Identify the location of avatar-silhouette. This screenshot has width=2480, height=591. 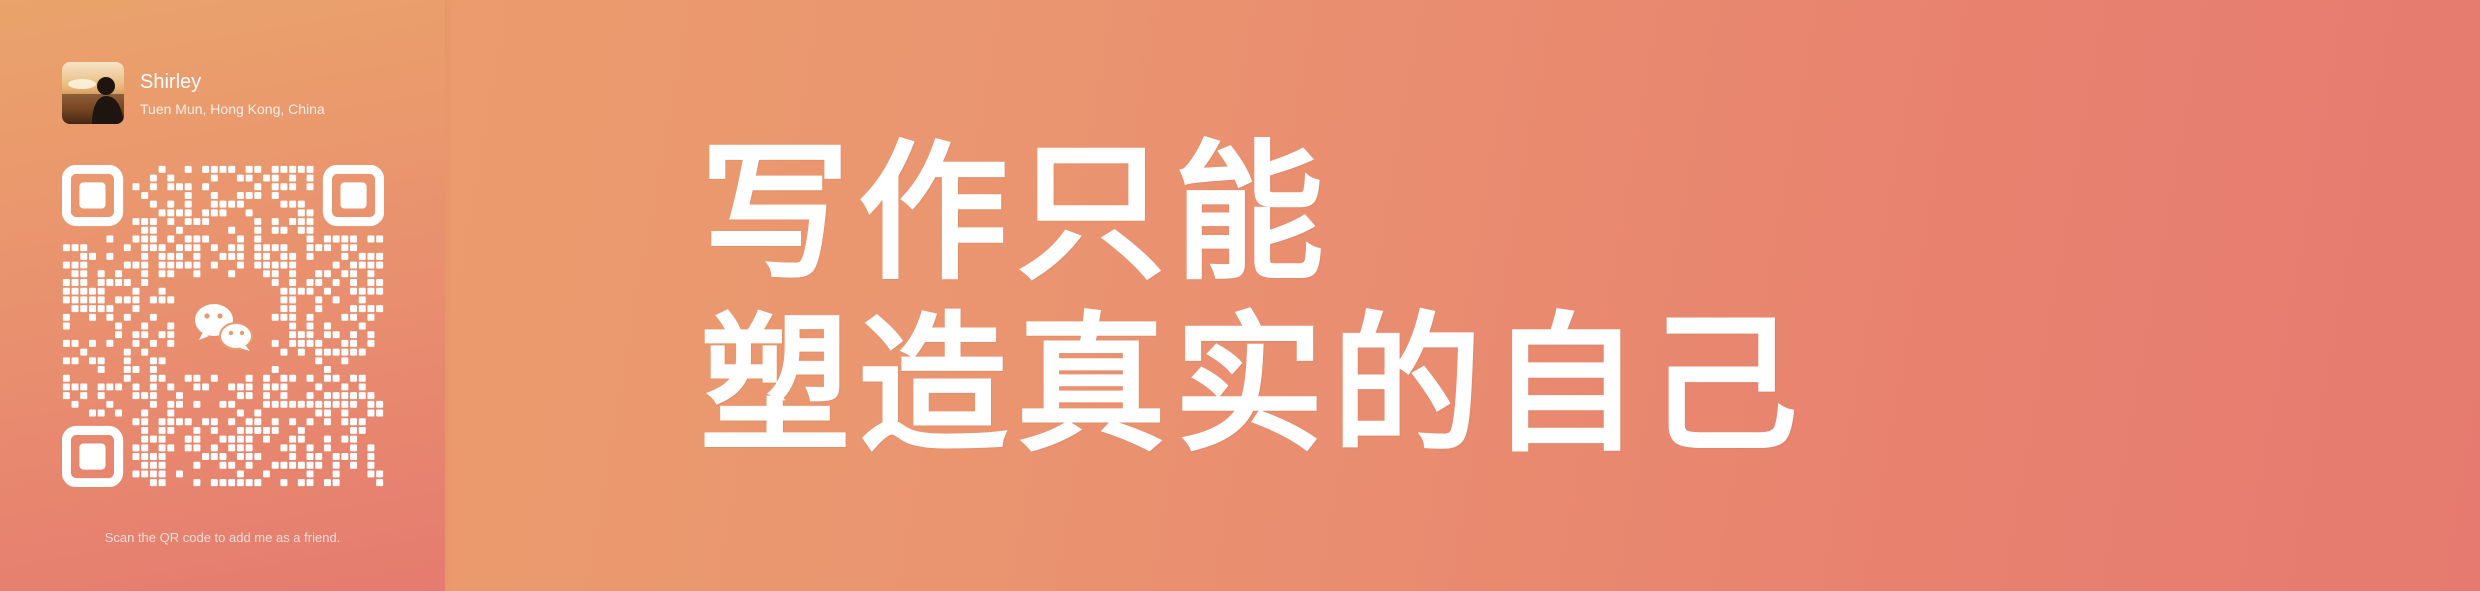
(93, 100).